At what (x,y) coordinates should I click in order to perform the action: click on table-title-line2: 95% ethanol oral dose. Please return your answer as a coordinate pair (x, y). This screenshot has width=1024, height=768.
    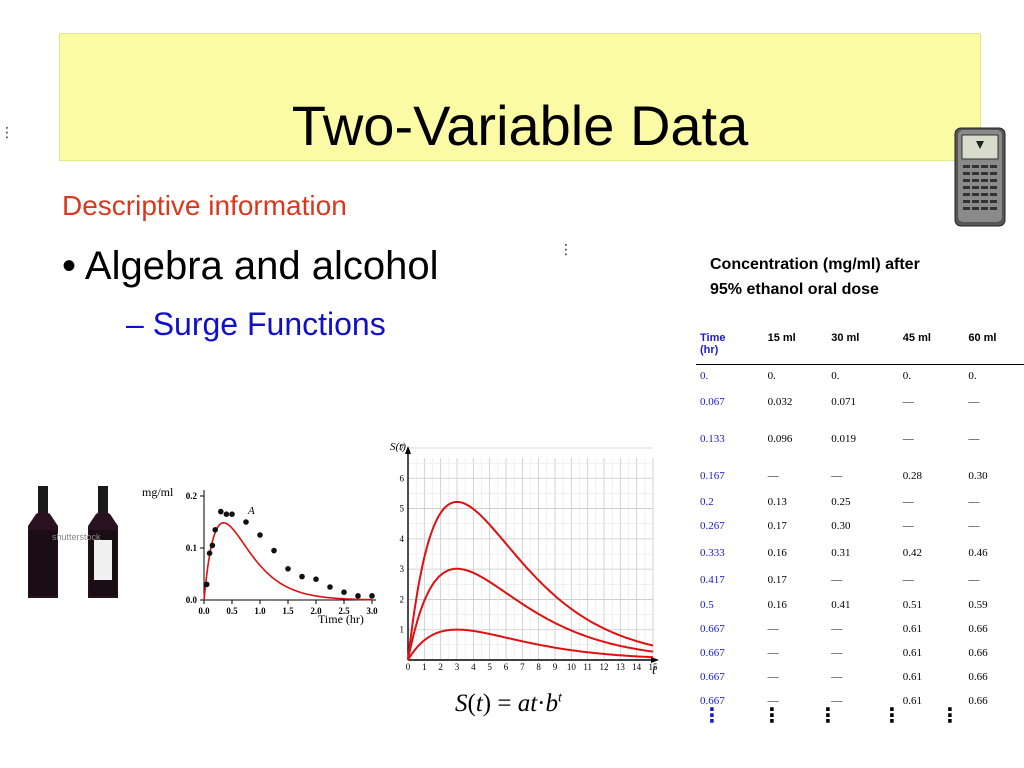
    Looking at the image, I should click on (794, 289).